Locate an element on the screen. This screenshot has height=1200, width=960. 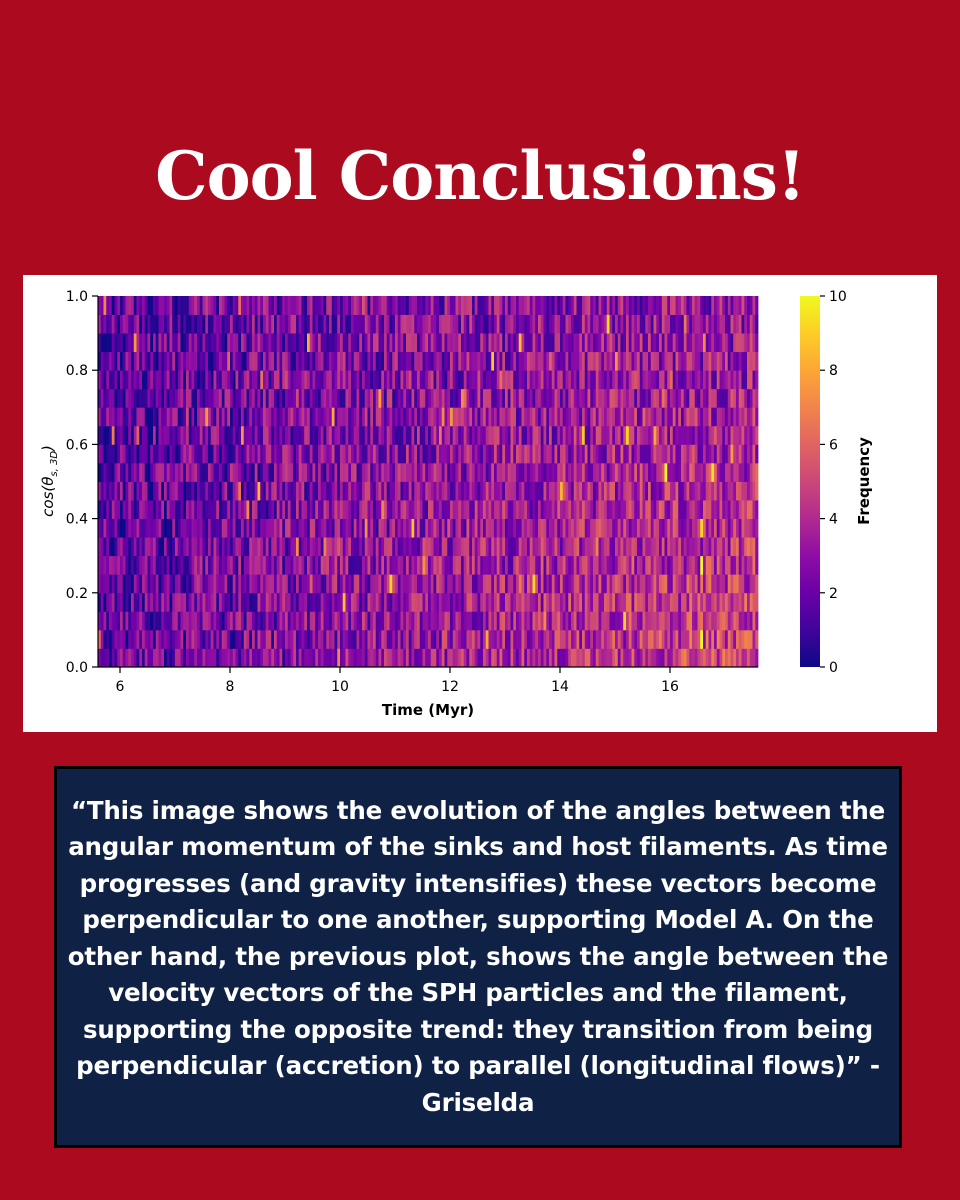
colorbar-tick-label: 6 is located at coordinates (833, 445).